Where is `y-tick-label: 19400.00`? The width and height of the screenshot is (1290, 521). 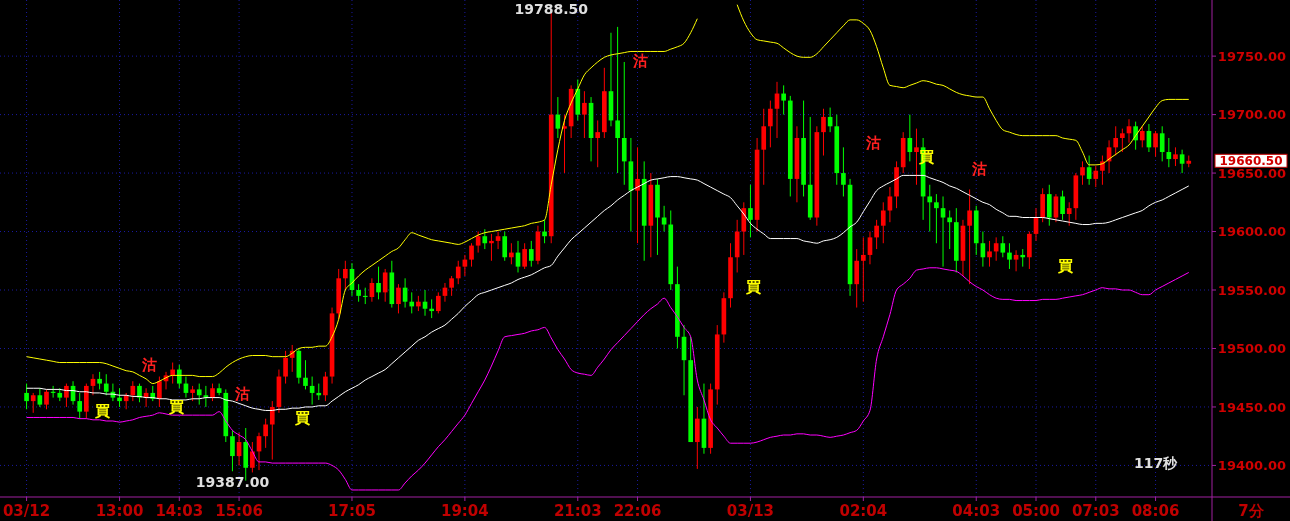 y-tick-label: 19400.00 is located at coordinates (1252, 465).